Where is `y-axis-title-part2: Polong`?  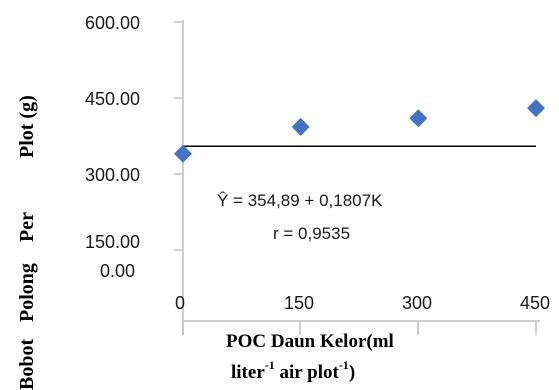 y-axis-title-part2: Polong is located at coordinates (27, 292).